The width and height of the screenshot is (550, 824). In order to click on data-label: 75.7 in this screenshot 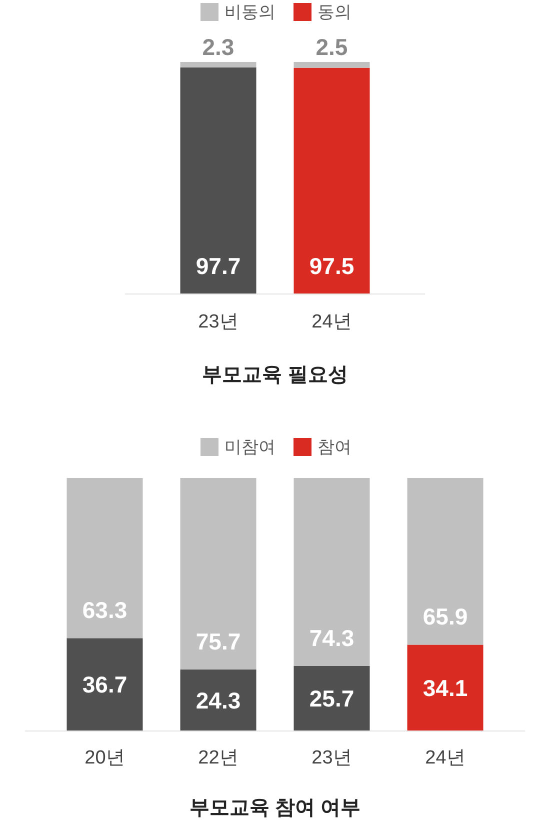, I will do `click(218, 641)`.